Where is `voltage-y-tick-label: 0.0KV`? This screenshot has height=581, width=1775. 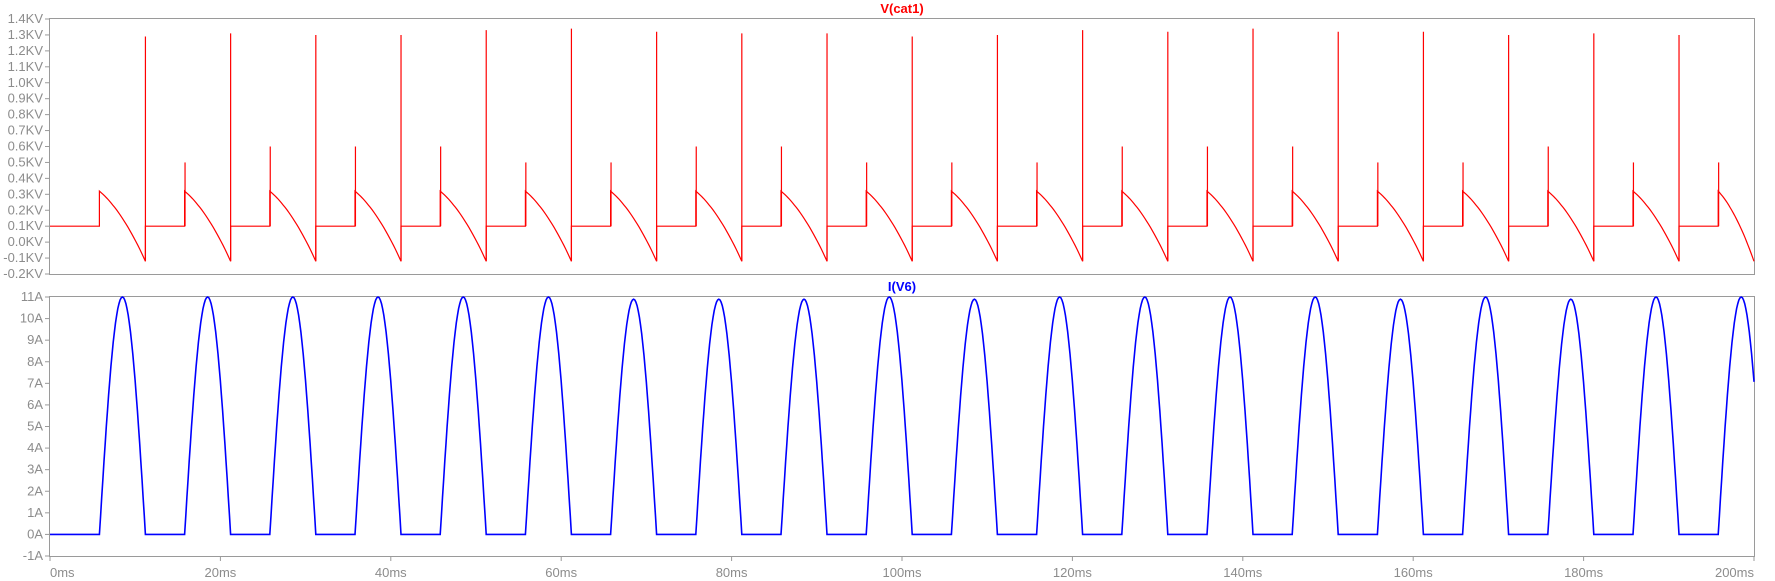 voltage-y-tick-label: 0.0KV is located at coordinates (26, 241).